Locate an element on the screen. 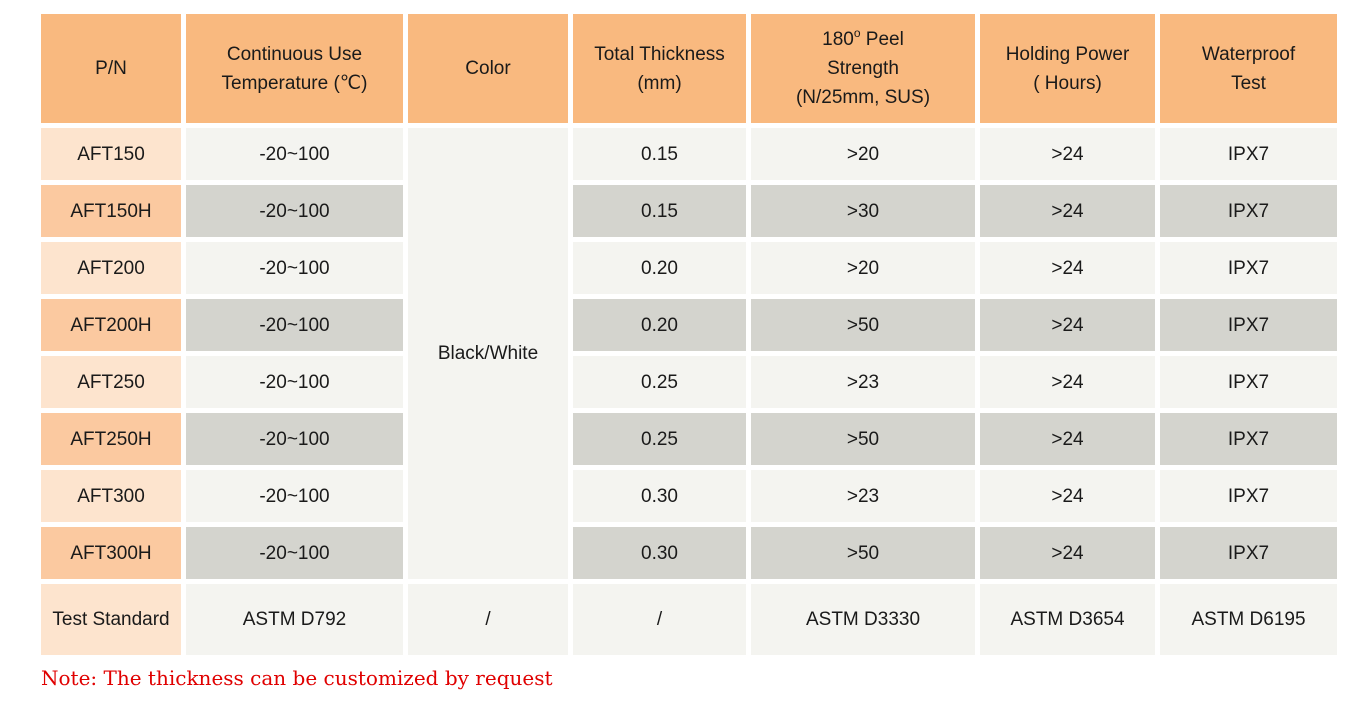 The width and height of the screenshot is (1355, 704). table-row: AFT250H -20~100 0.25 >50 >24 IPX7 is located at coordinates (689, 439).